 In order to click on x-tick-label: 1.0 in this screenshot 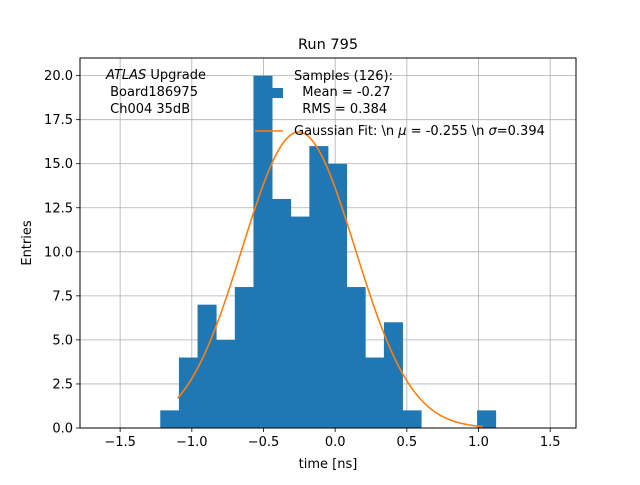, I will do `click(478, 442)`.